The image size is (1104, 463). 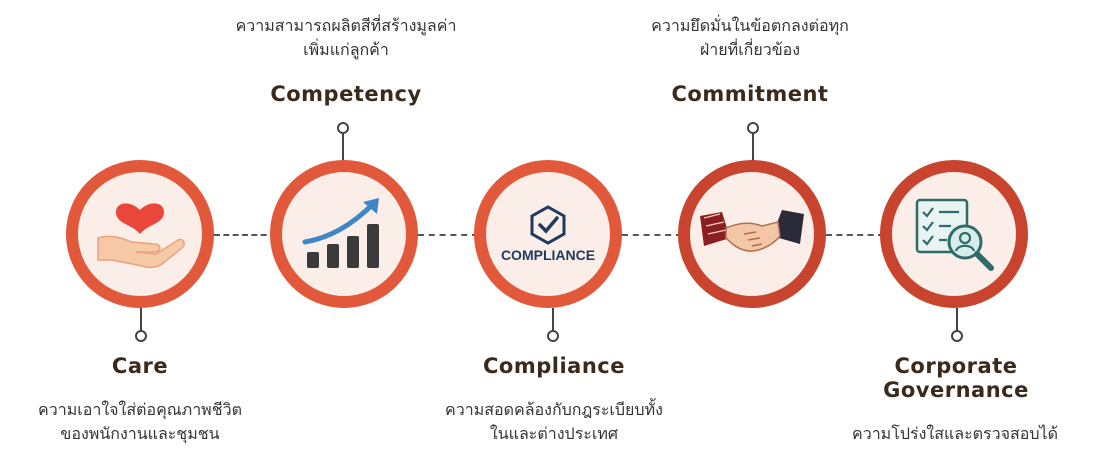 I want to click on governance-title-line2: Governance, so click(x=956, y=390).